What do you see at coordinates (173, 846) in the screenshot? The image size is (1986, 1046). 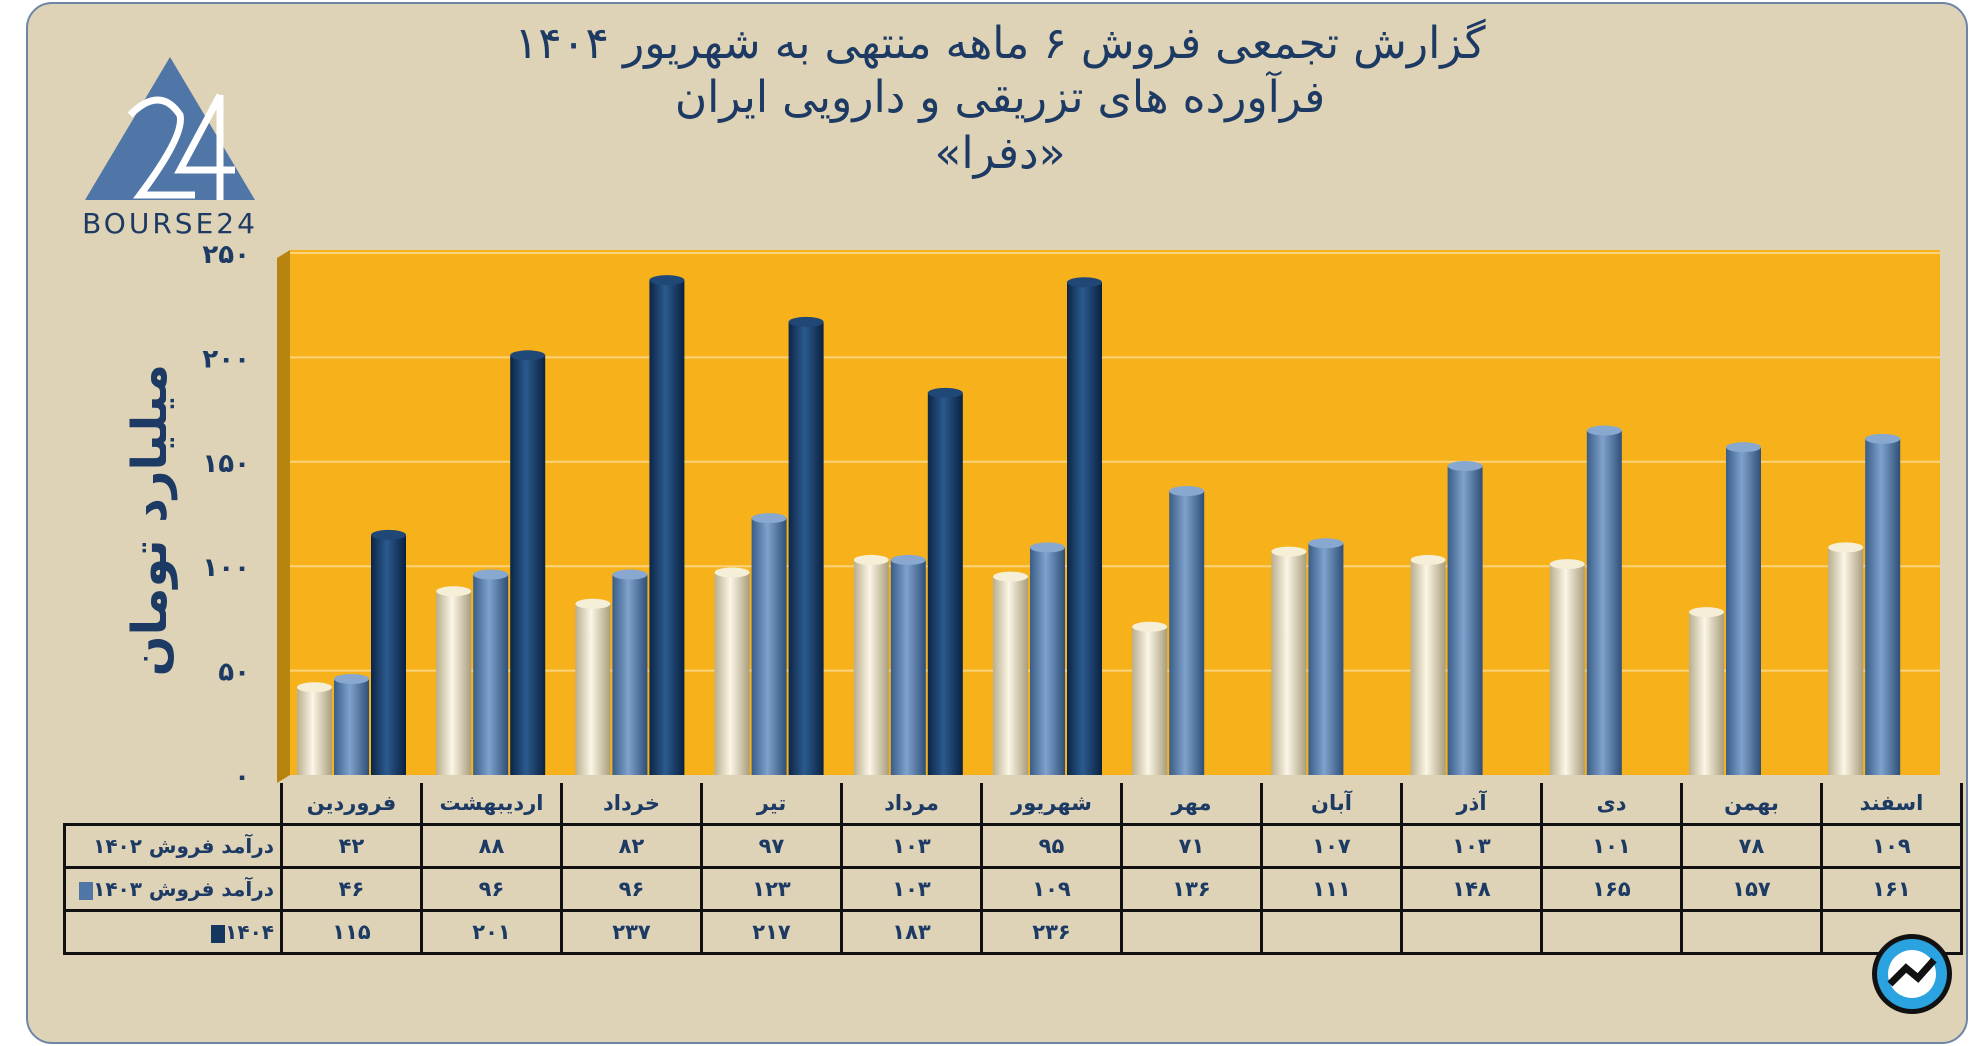 I see `series-label: درآمد فروش ۱۴۰۲` at bounding box center [173, 846].